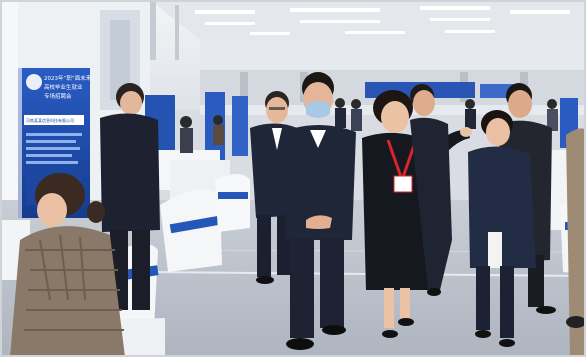 The width and height of the screenshot is (586, 357). I want to click on poster-line3: 专场招聘会, so click(58, 96).